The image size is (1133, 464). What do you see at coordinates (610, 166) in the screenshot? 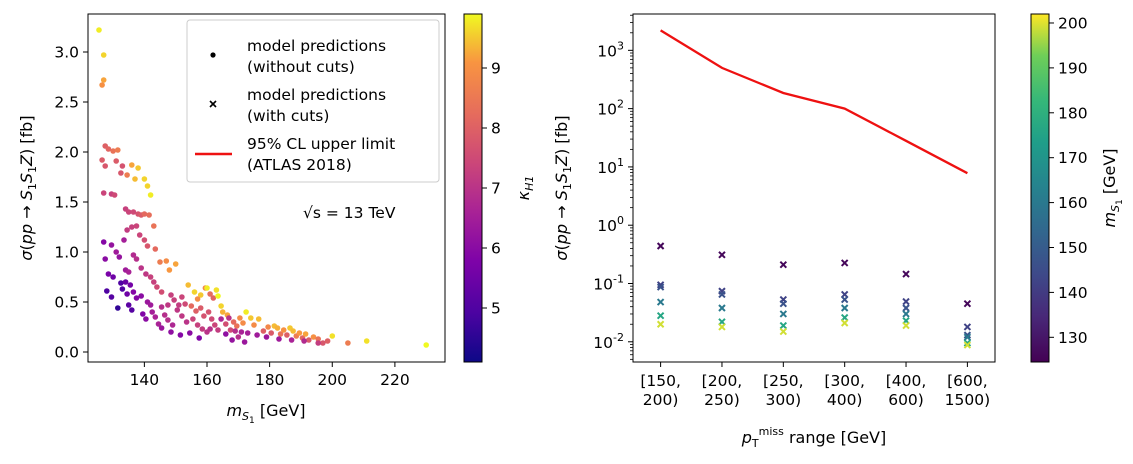
I see `right-y-tick-label: 10¹` at bounding box center [610, 166].